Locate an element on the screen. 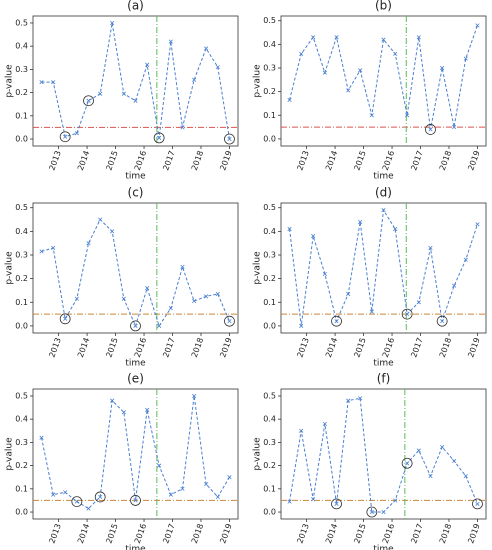 The height and width of the screenshot is (550, 492). x-tick-label: 2013 is located at coordinates (302, 347).